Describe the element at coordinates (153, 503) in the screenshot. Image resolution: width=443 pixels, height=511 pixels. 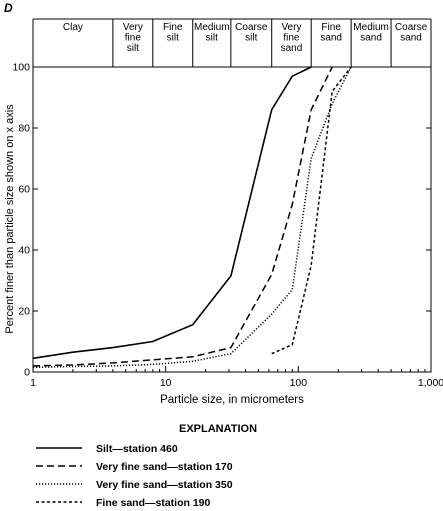
I see `legend-label: Fine sand—station 190` at that location.